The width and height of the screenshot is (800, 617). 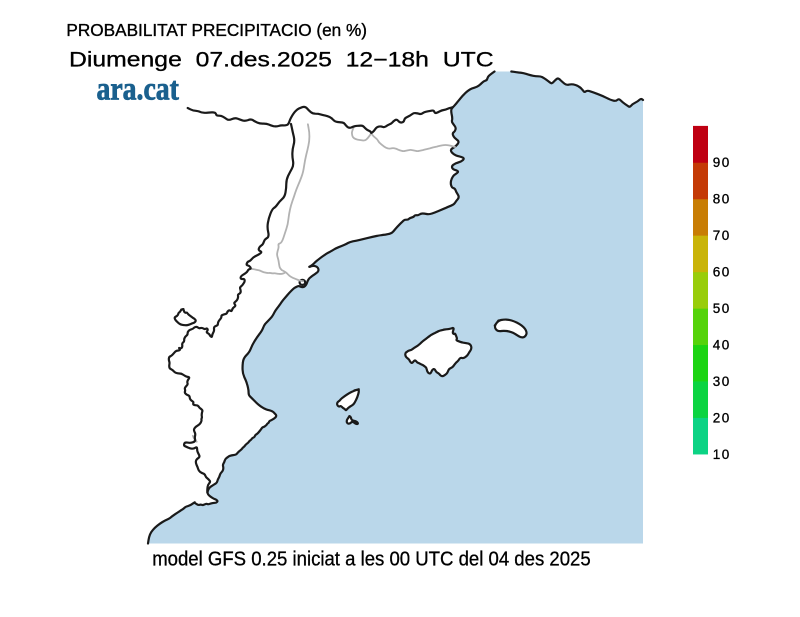 What do you see at coordinates (216, 30) in the screenshot?
I see `svg-text:PROBABILITAT PRECIPITACIO (en: PROBABILITAT PRECIPITACIO (en %)` at bounding box center [216, 30].